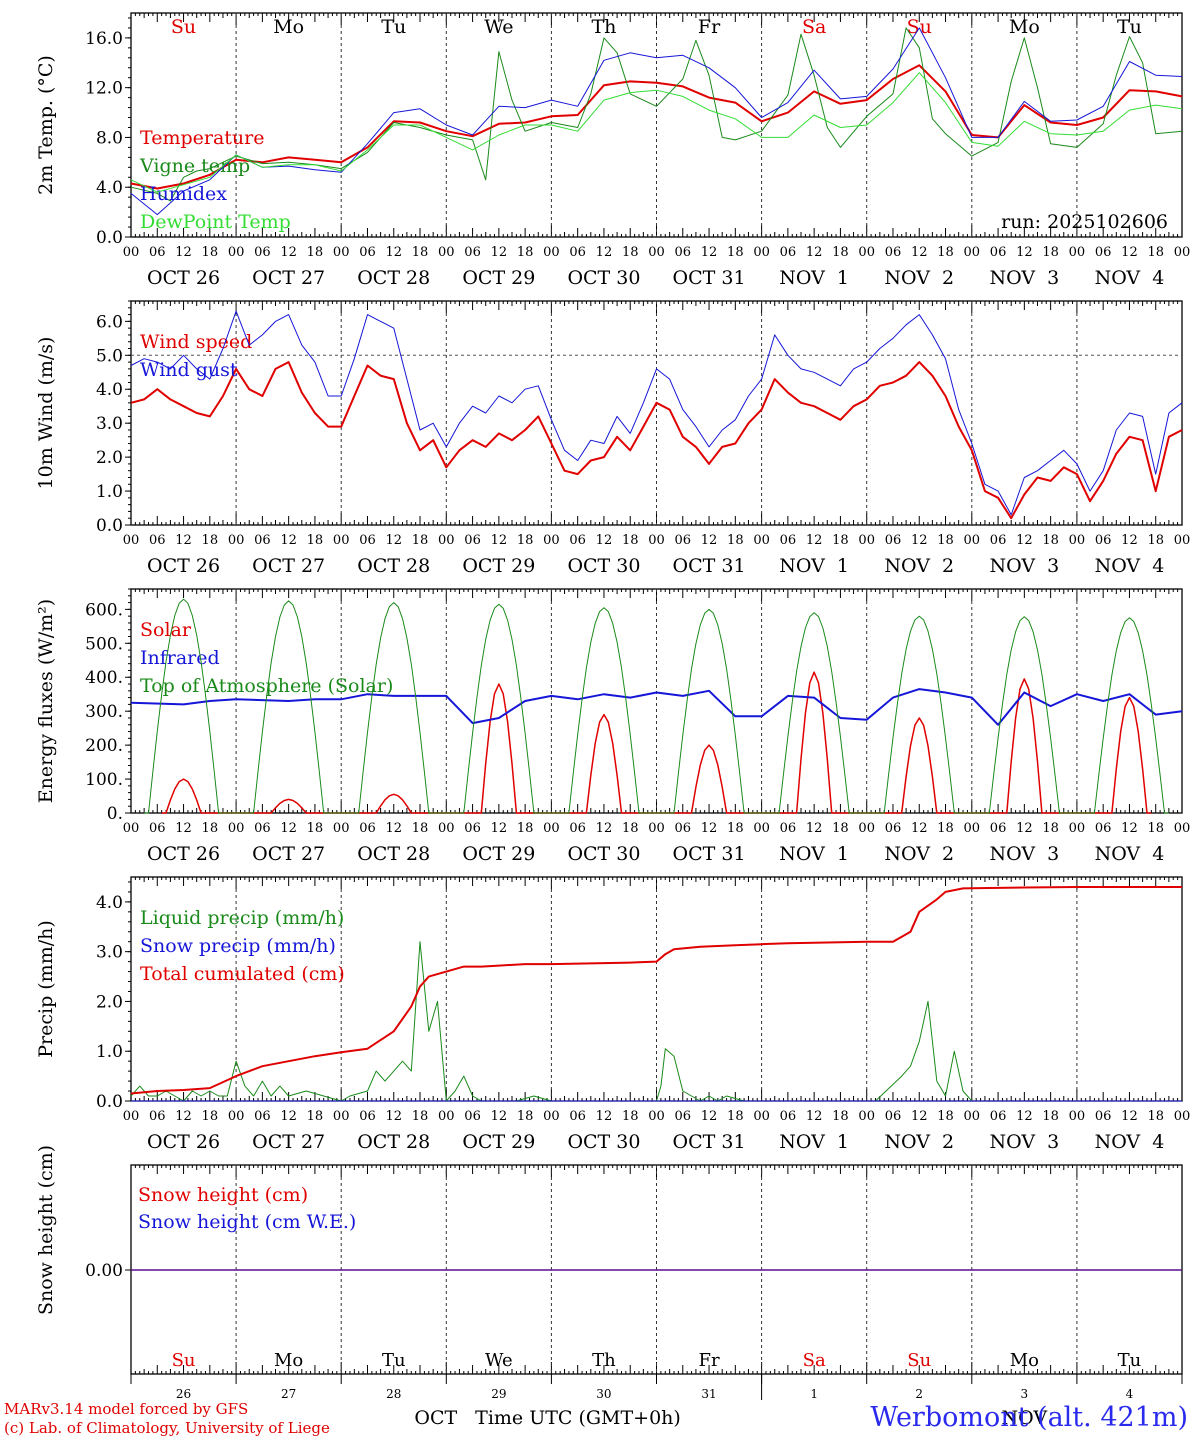 This screenshot has height=1440, width=1194. What do you see at coordinates (202, 138) in the screenshot?
I see `temp-legend-entry: Temperature` at bounding box center [202, 138].